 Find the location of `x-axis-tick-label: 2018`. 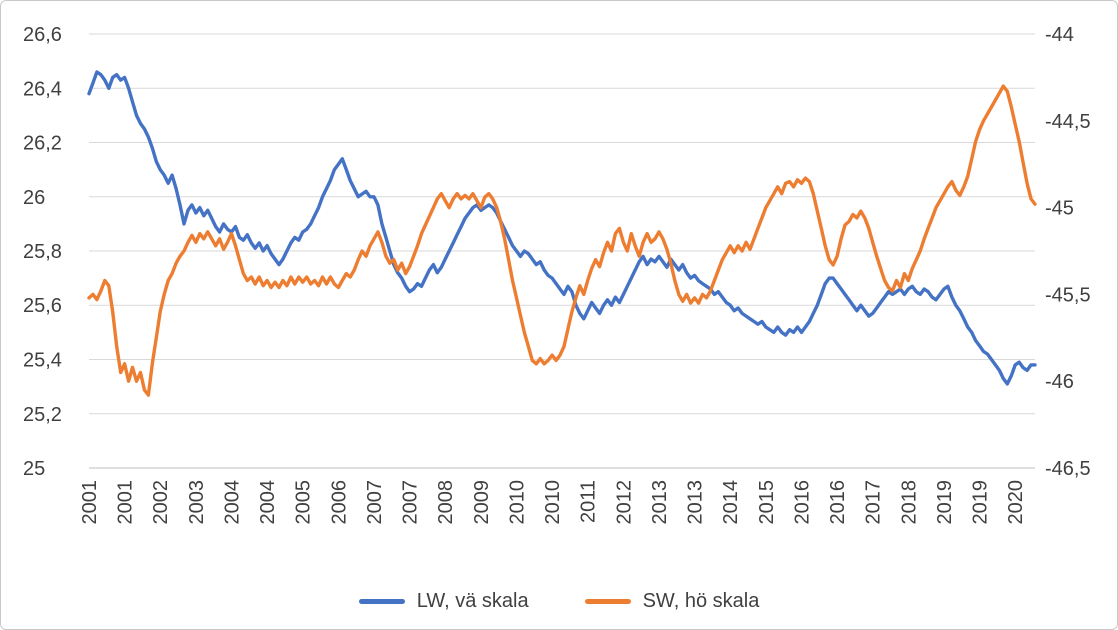

x-axis-tick-label: 2018 is located at coordinates (909, 502).